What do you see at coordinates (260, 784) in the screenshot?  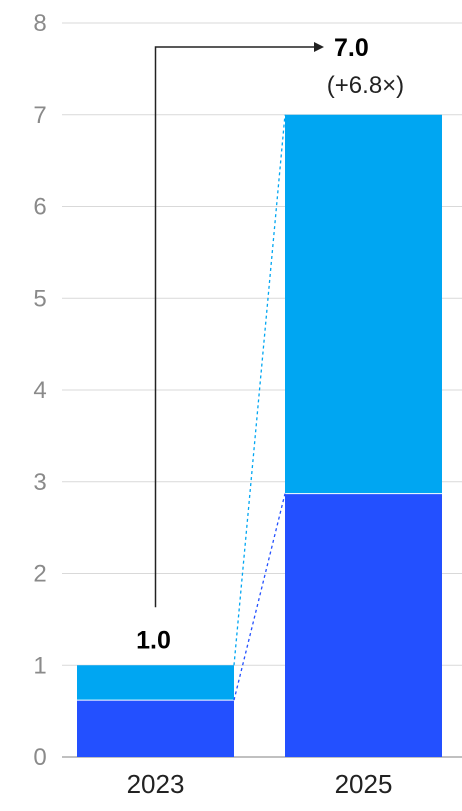 I see `x-axis-category-labels: 2023 2025` at bounding box center [260, 784].